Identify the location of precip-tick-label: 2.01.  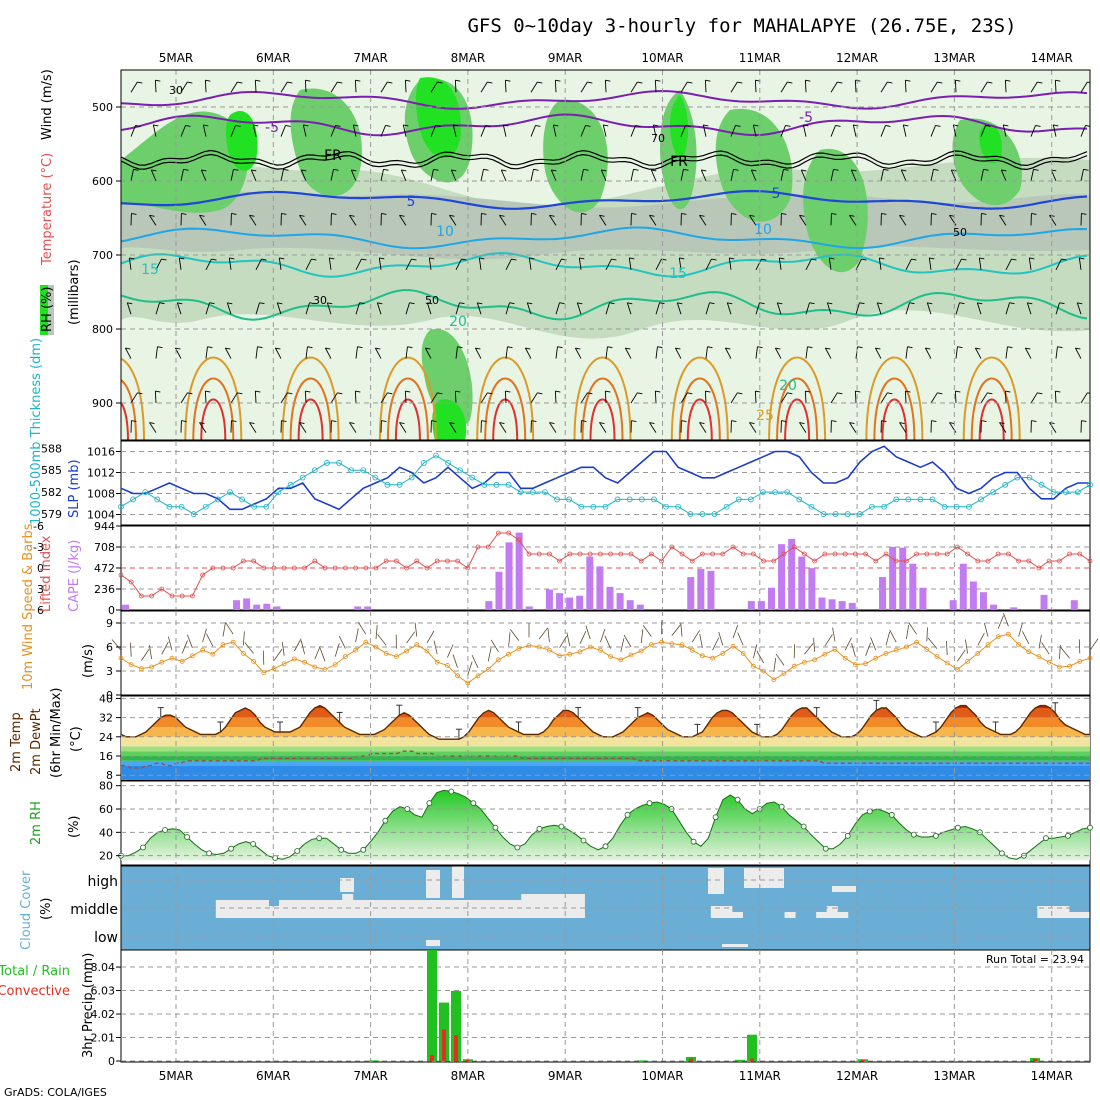
(103, 1038).